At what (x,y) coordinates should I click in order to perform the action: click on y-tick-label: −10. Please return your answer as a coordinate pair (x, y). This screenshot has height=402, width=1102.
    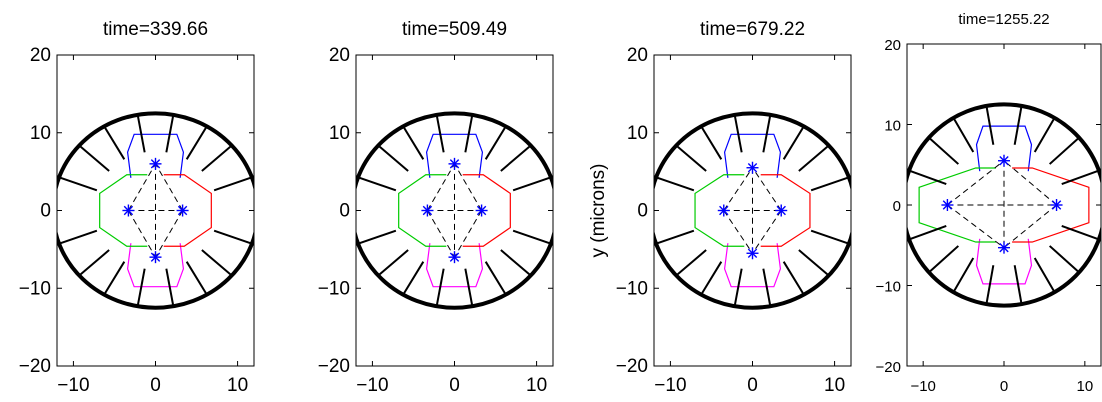
    Looking at the image, I should click on (632, 288).